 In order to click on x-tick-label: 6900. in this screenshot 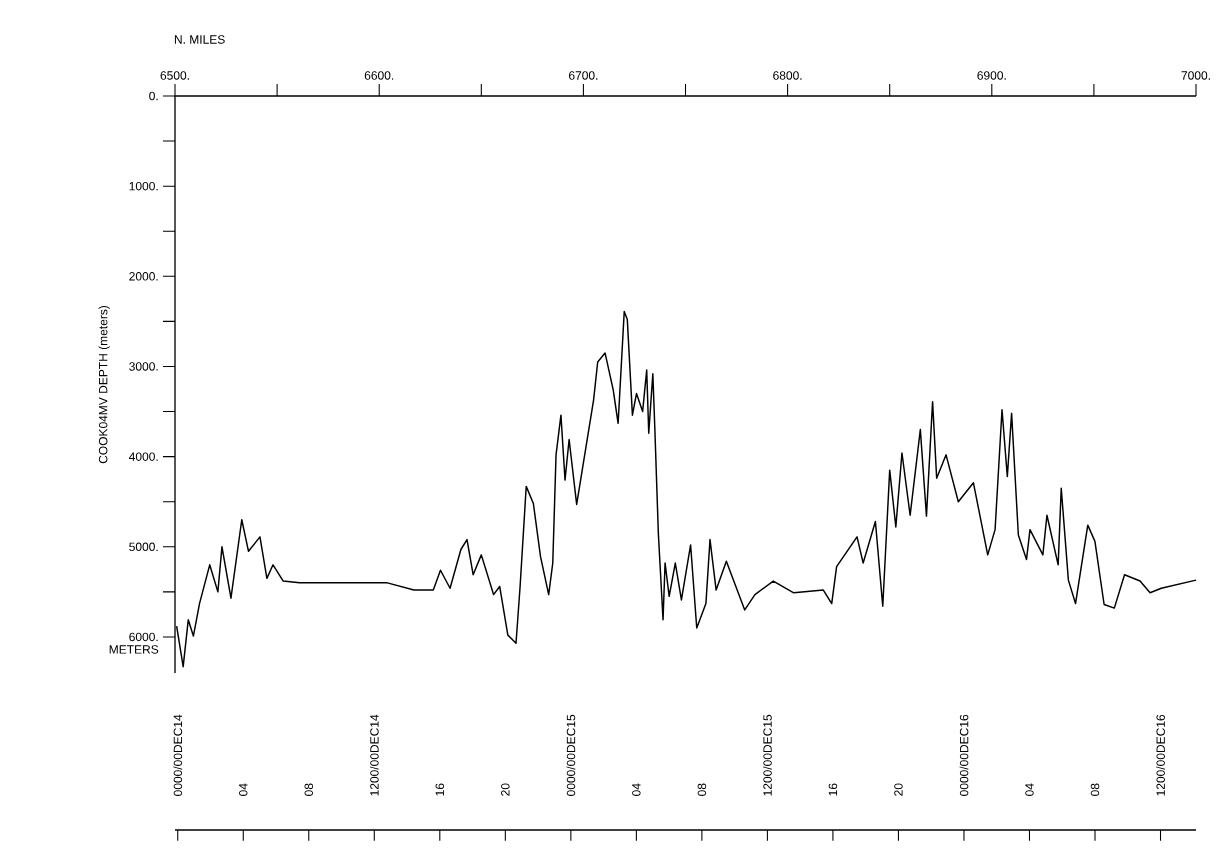, I will do `click(991, 75)`.